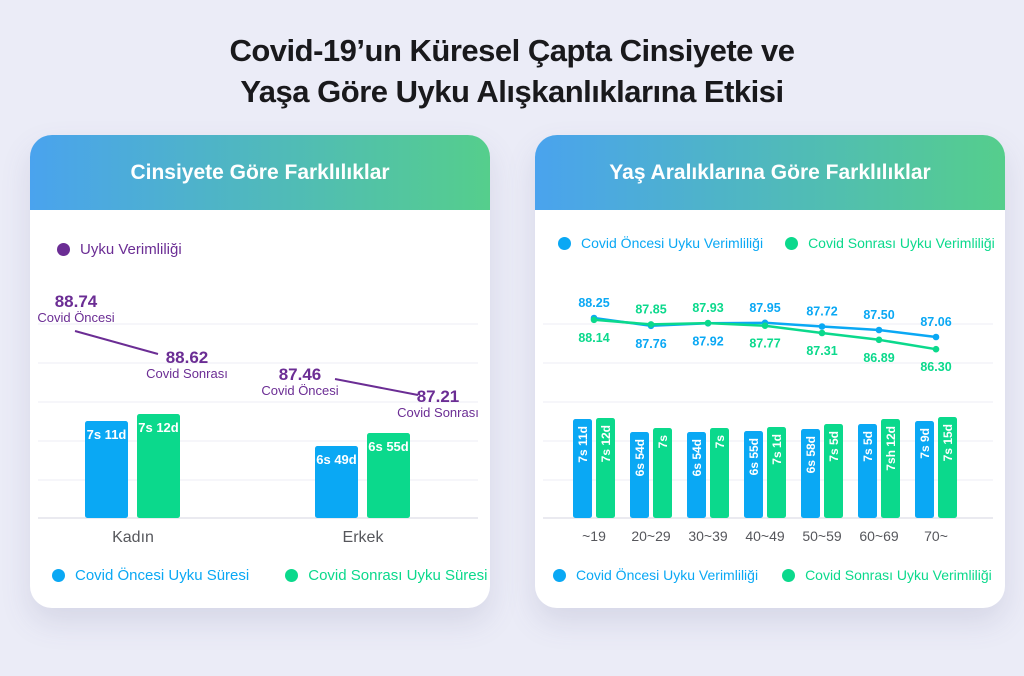  Describe the element at coordinates (650, 309) in the screenshot. I see `point-value-label: 87.85` at that location.